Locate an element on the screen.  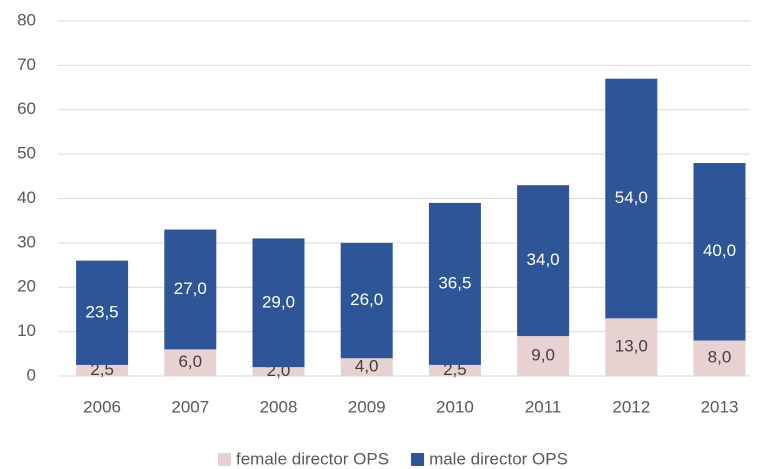
x-tick-label: 2012 is located at coordinates (631, 406).